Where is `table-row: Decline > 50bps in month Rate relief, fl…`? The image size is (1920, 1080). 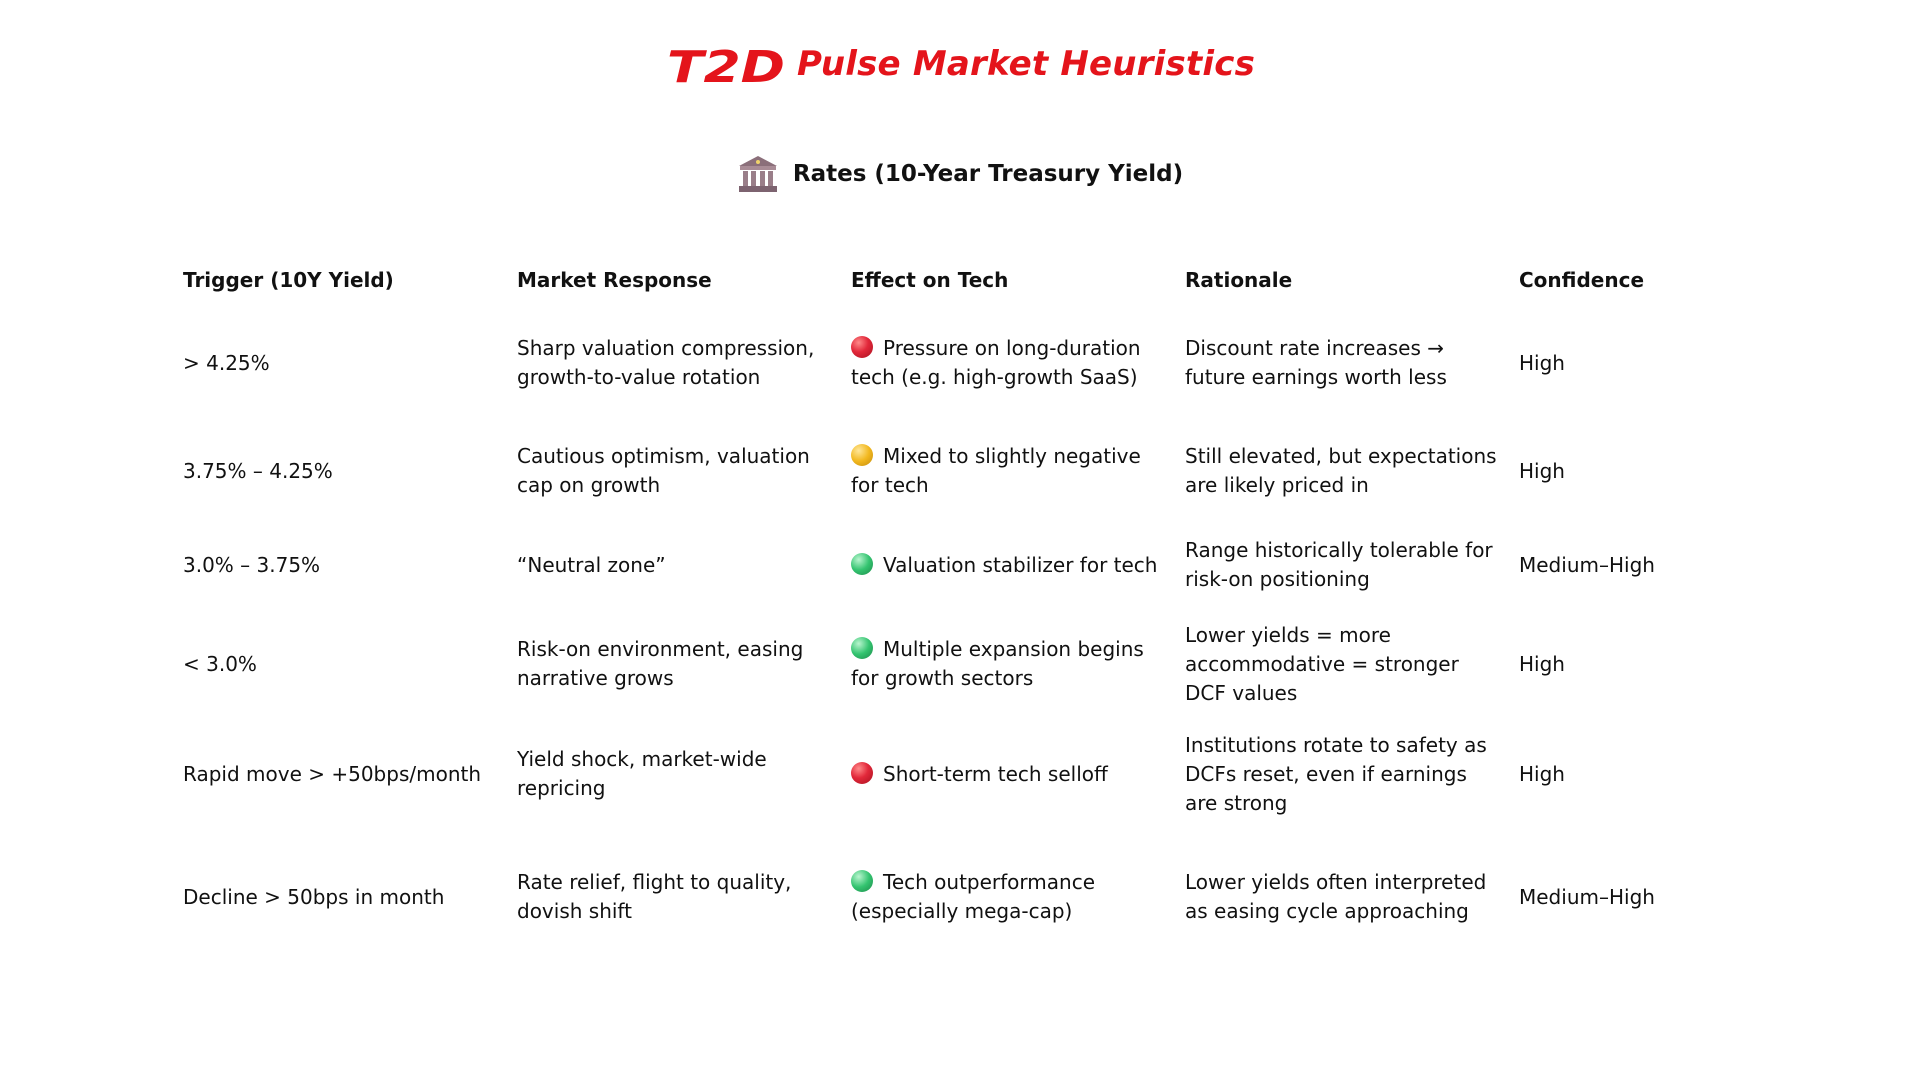 table-row: Decline > 50bps in month Rate relief, fl… is located at coordinates (963, 897).